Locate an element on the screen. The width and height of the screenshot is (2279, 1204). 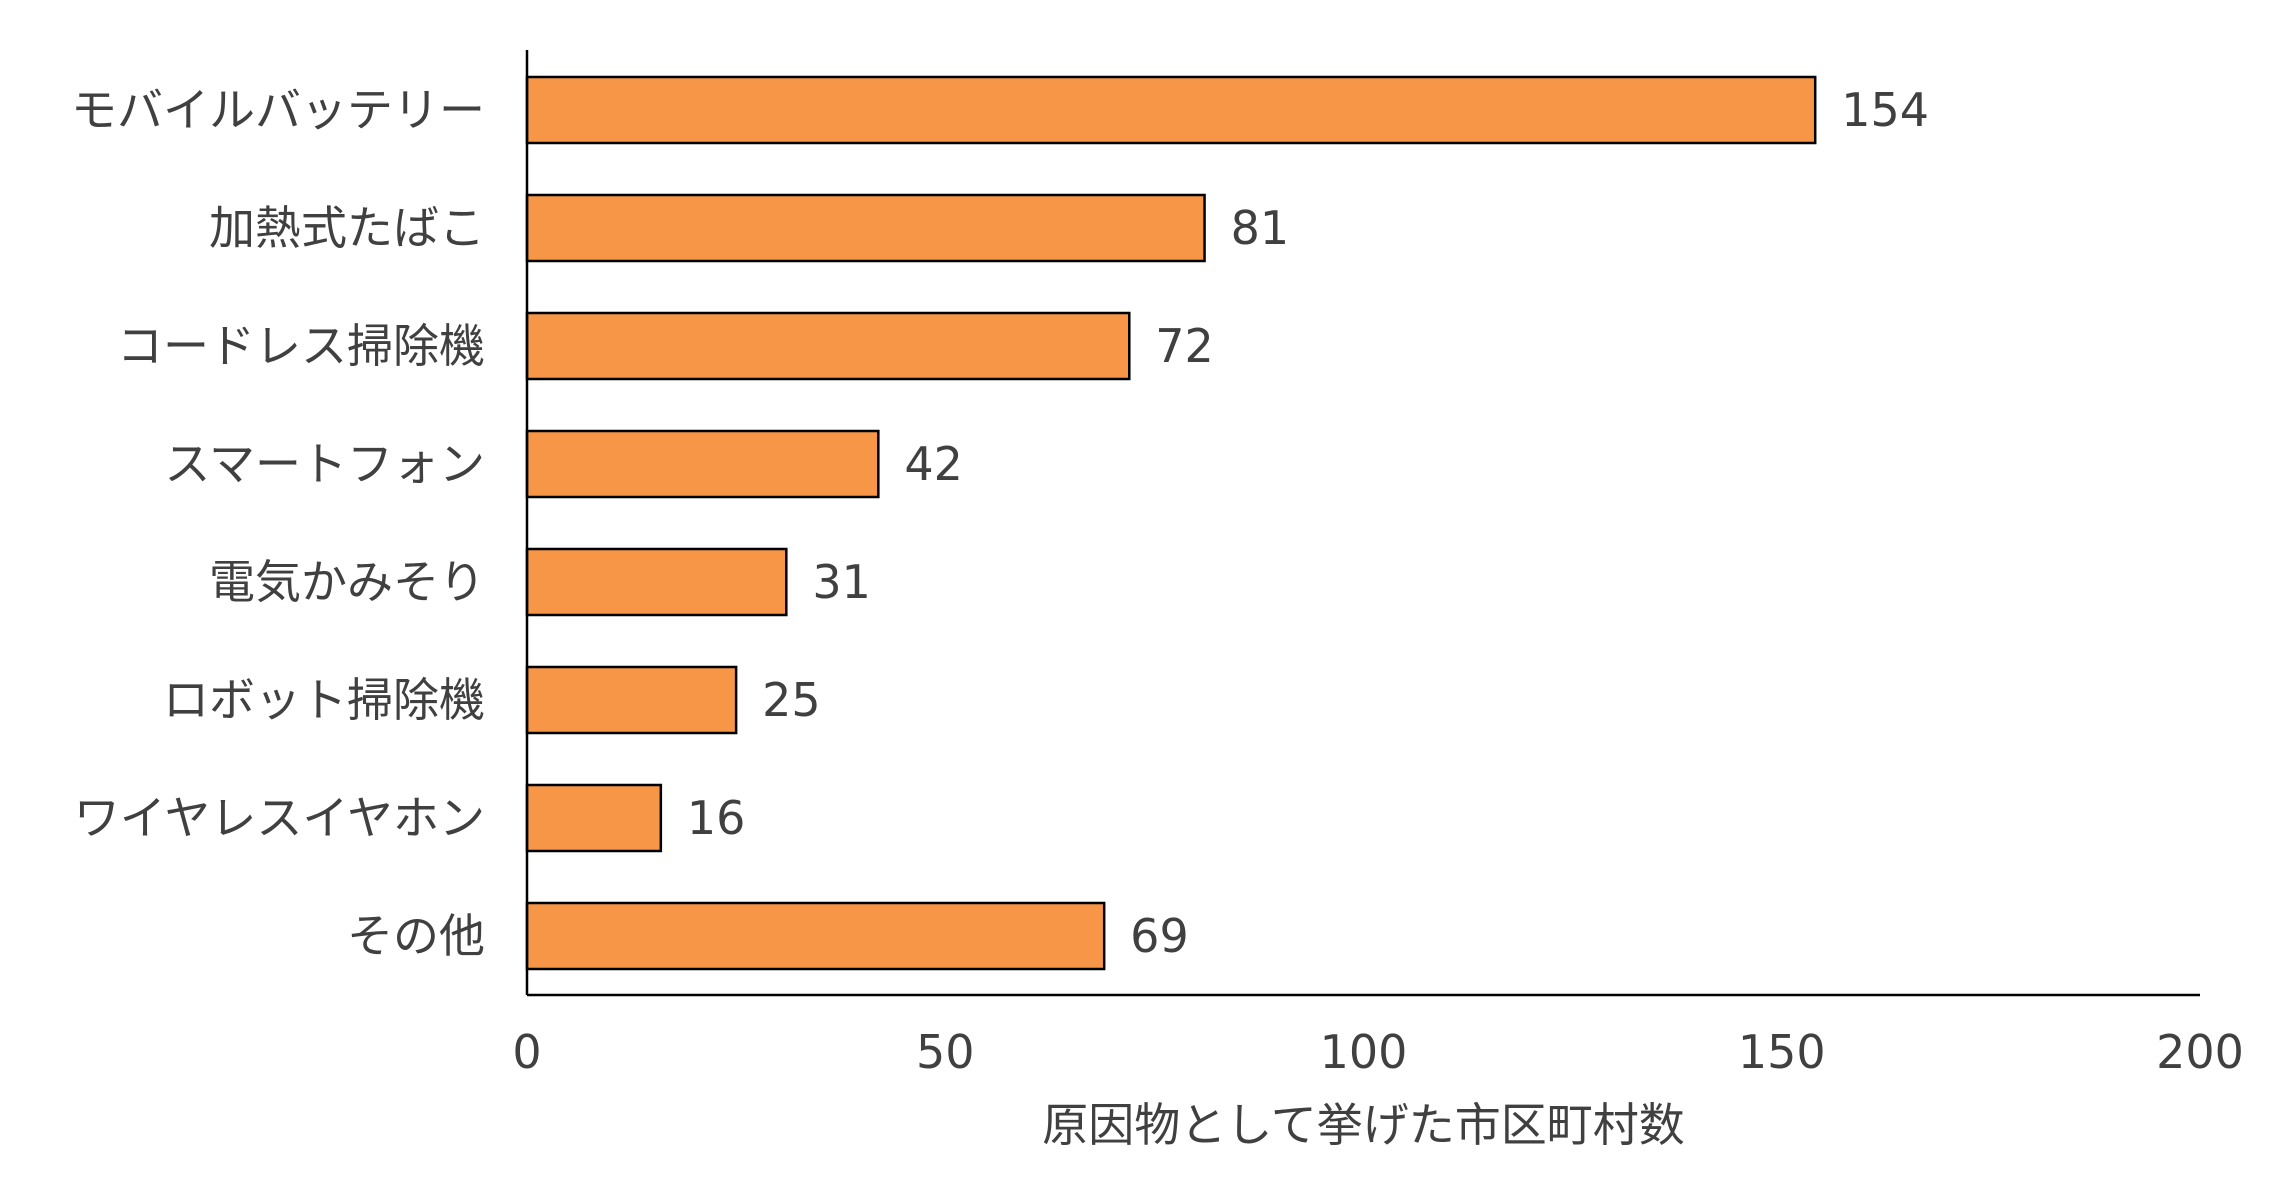
category-label: モバイルバッテリー is located at coordinates (278, 110).